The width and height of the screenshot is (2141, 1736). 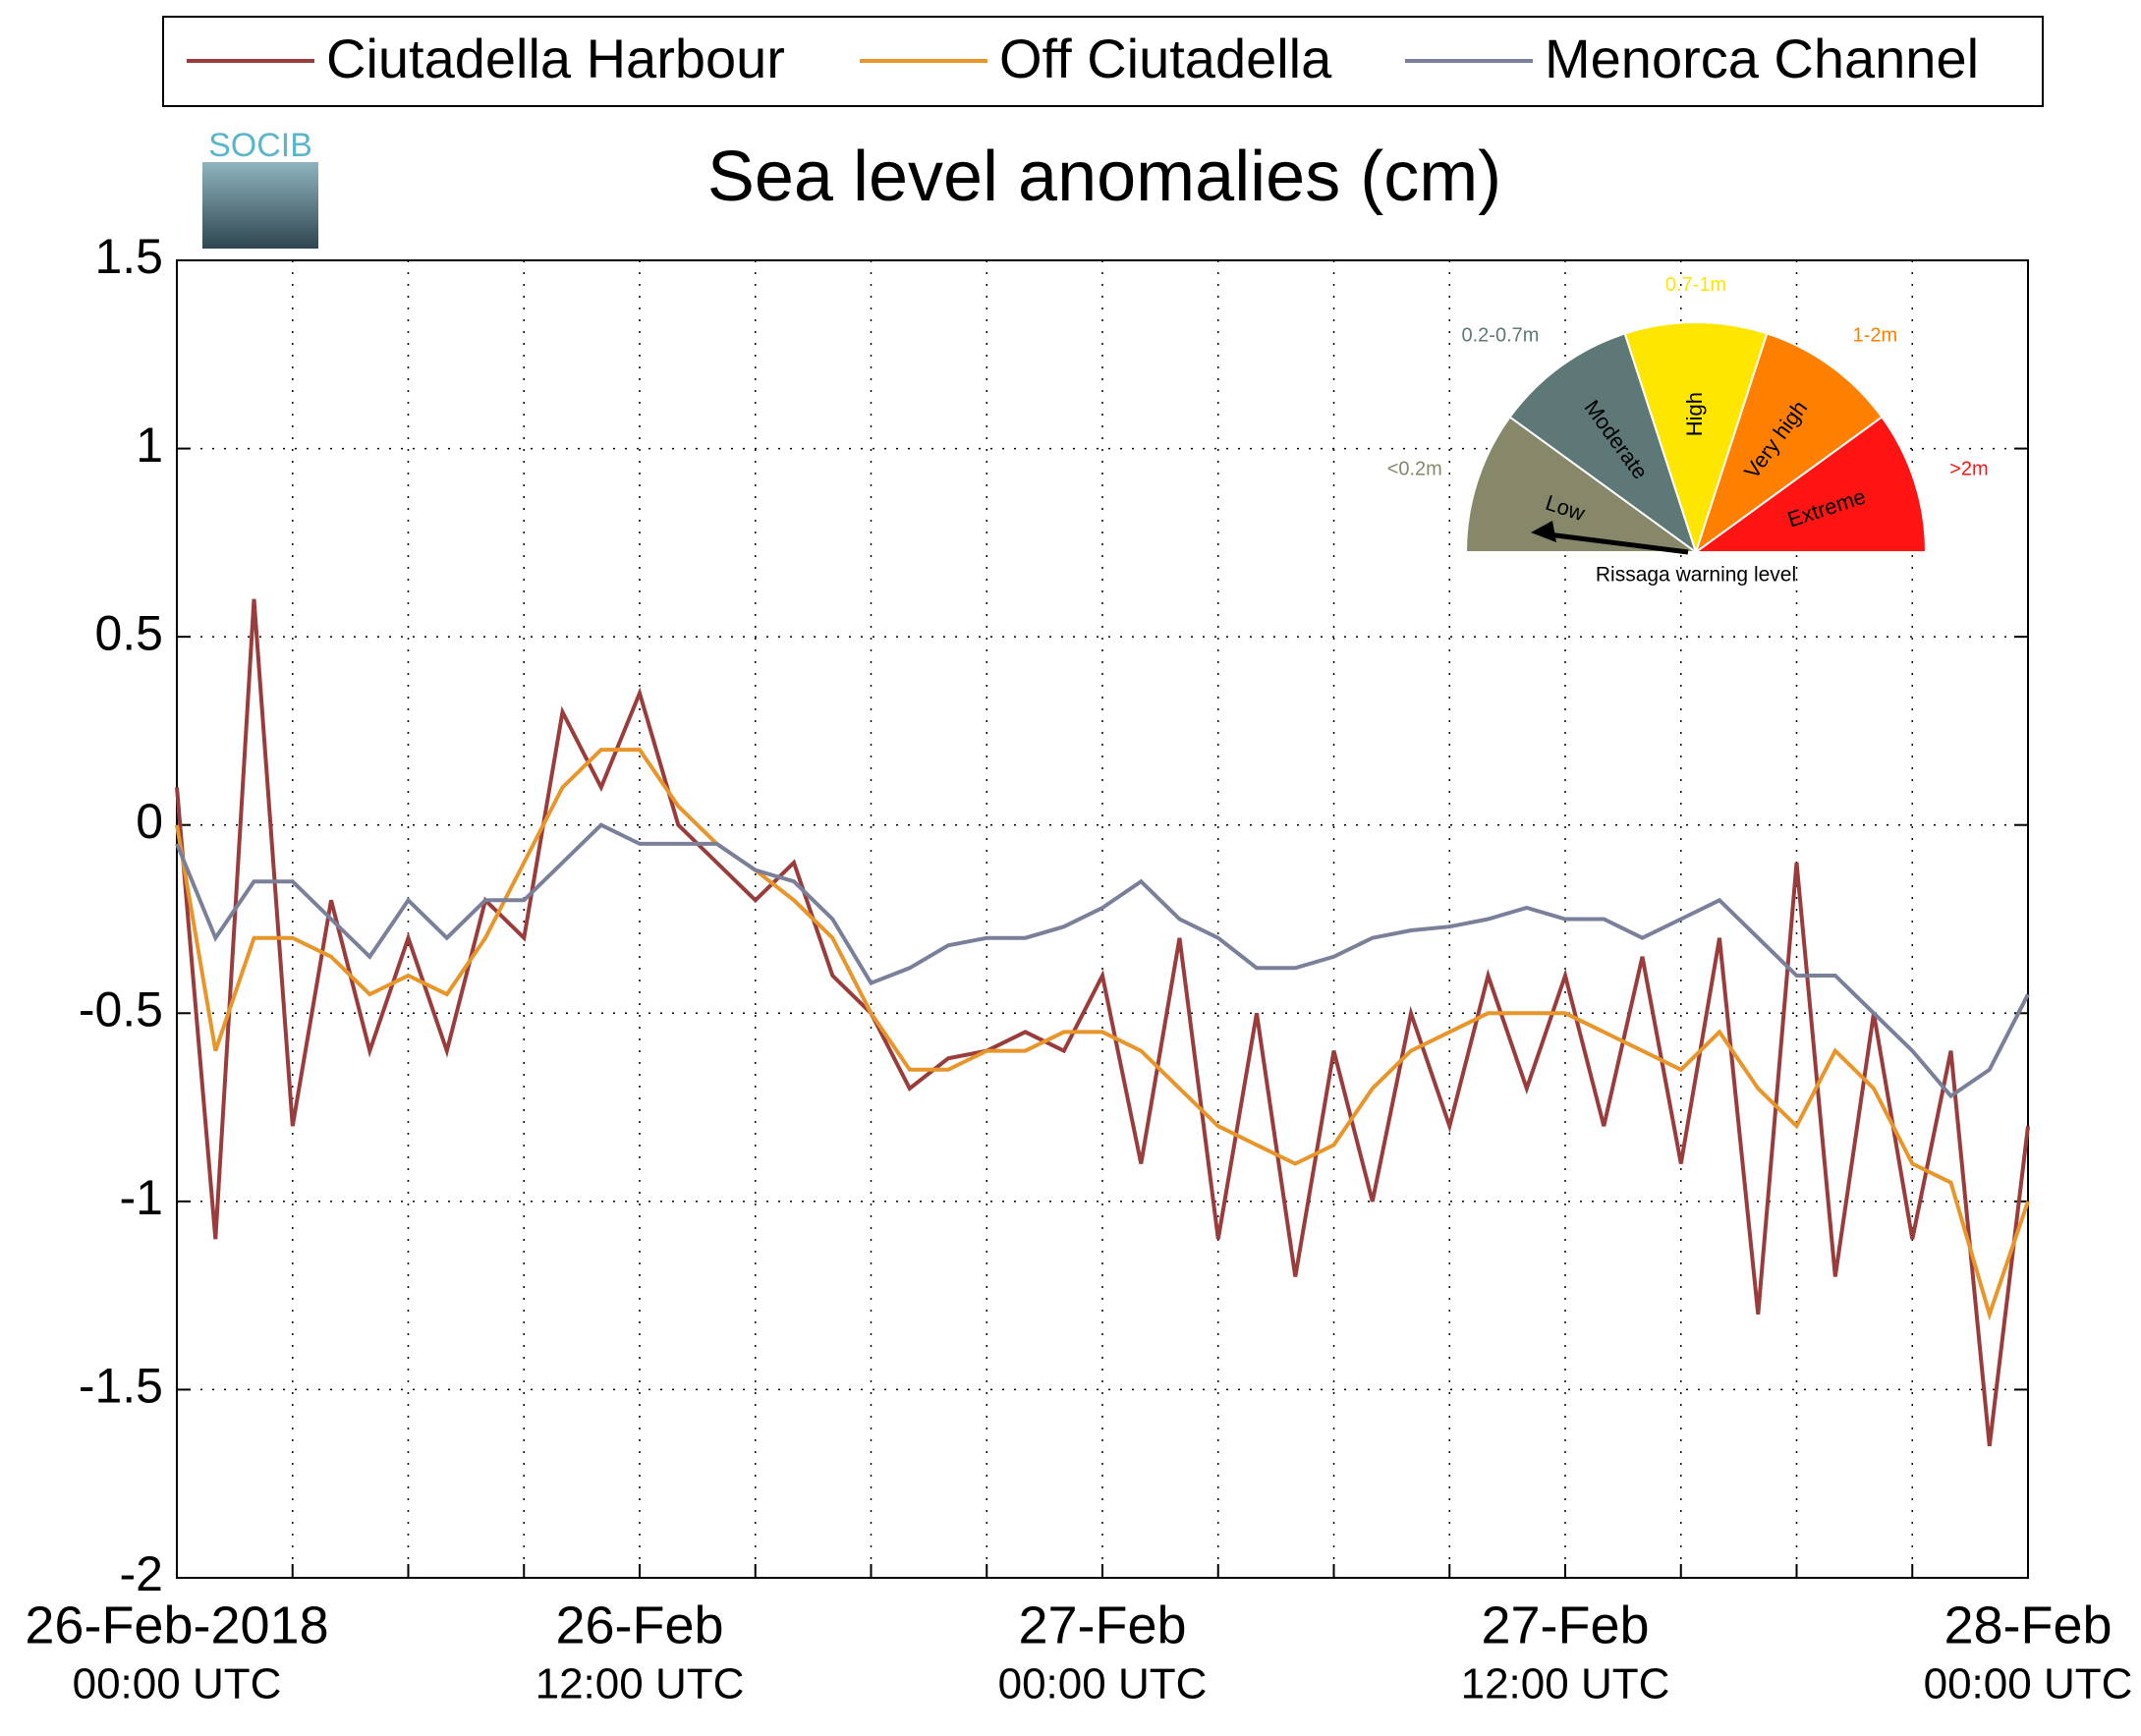 What do you see at coordinates (128, 632) in the screenshot?
I see `y-tick-label: 0.5` at bounding box center [128, 632].